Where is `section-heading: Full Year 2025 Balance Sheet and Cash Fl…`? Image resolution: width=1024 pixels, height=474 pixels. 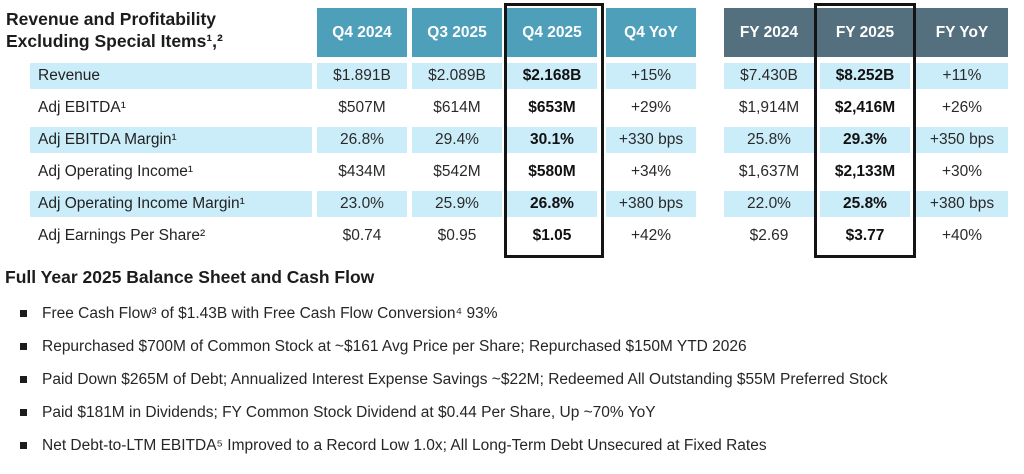 section-heading: Full Year 2025 Balance Sheet and Cash Fl… is located at coordinates (190, 277).